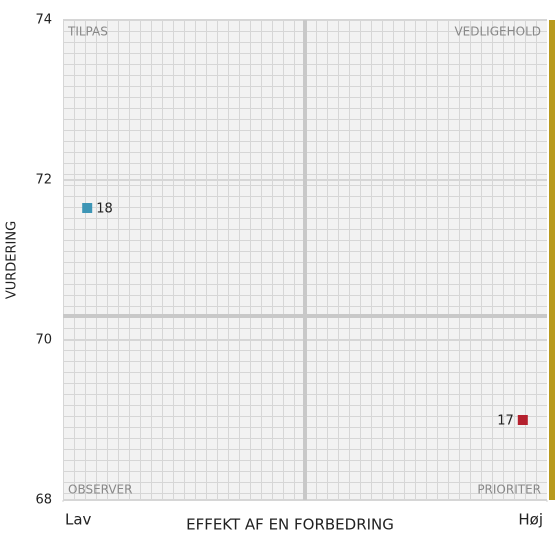  I want to click on point-label: 18, so click(104, 209).